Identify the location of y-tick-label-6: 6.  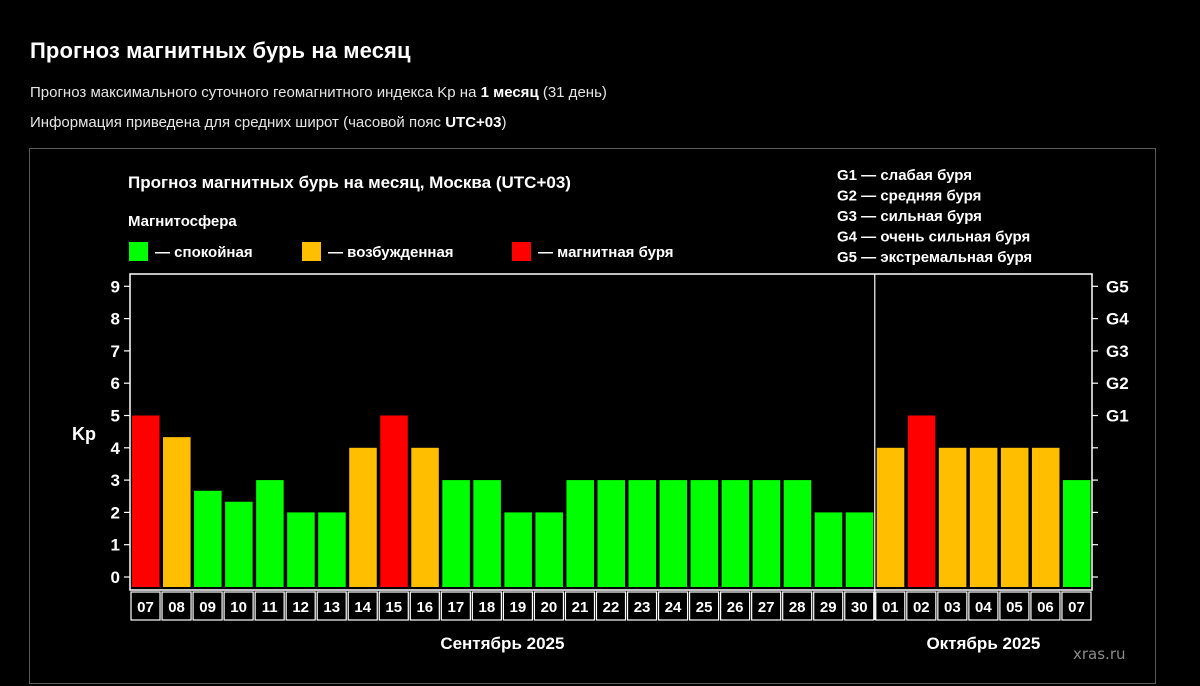
(115, 383).